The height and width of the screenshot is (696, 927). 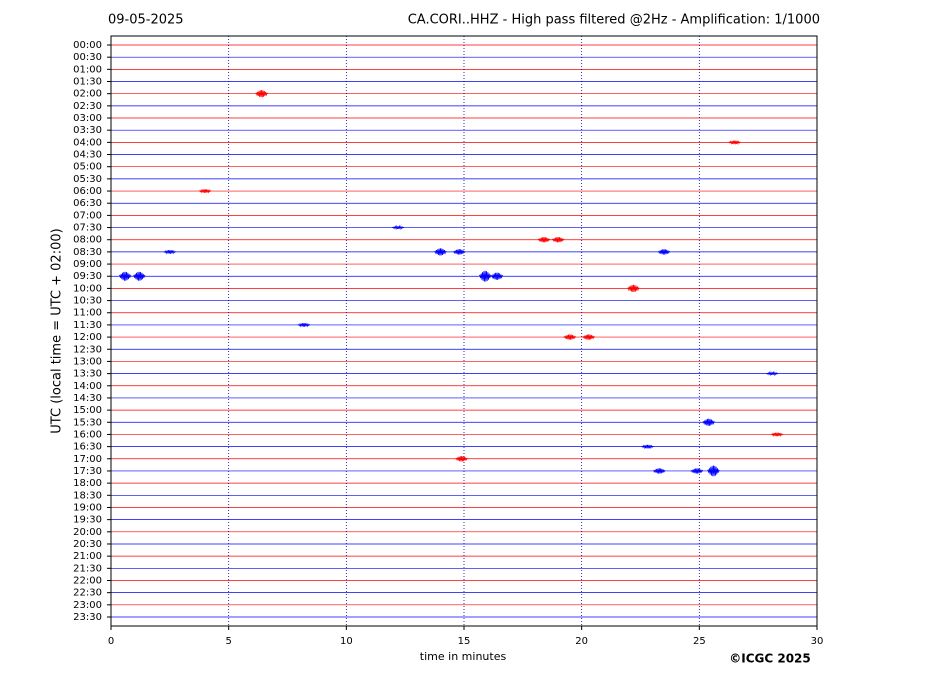 I want to click on x-tick-label: 10, so click(x=346, y=641).